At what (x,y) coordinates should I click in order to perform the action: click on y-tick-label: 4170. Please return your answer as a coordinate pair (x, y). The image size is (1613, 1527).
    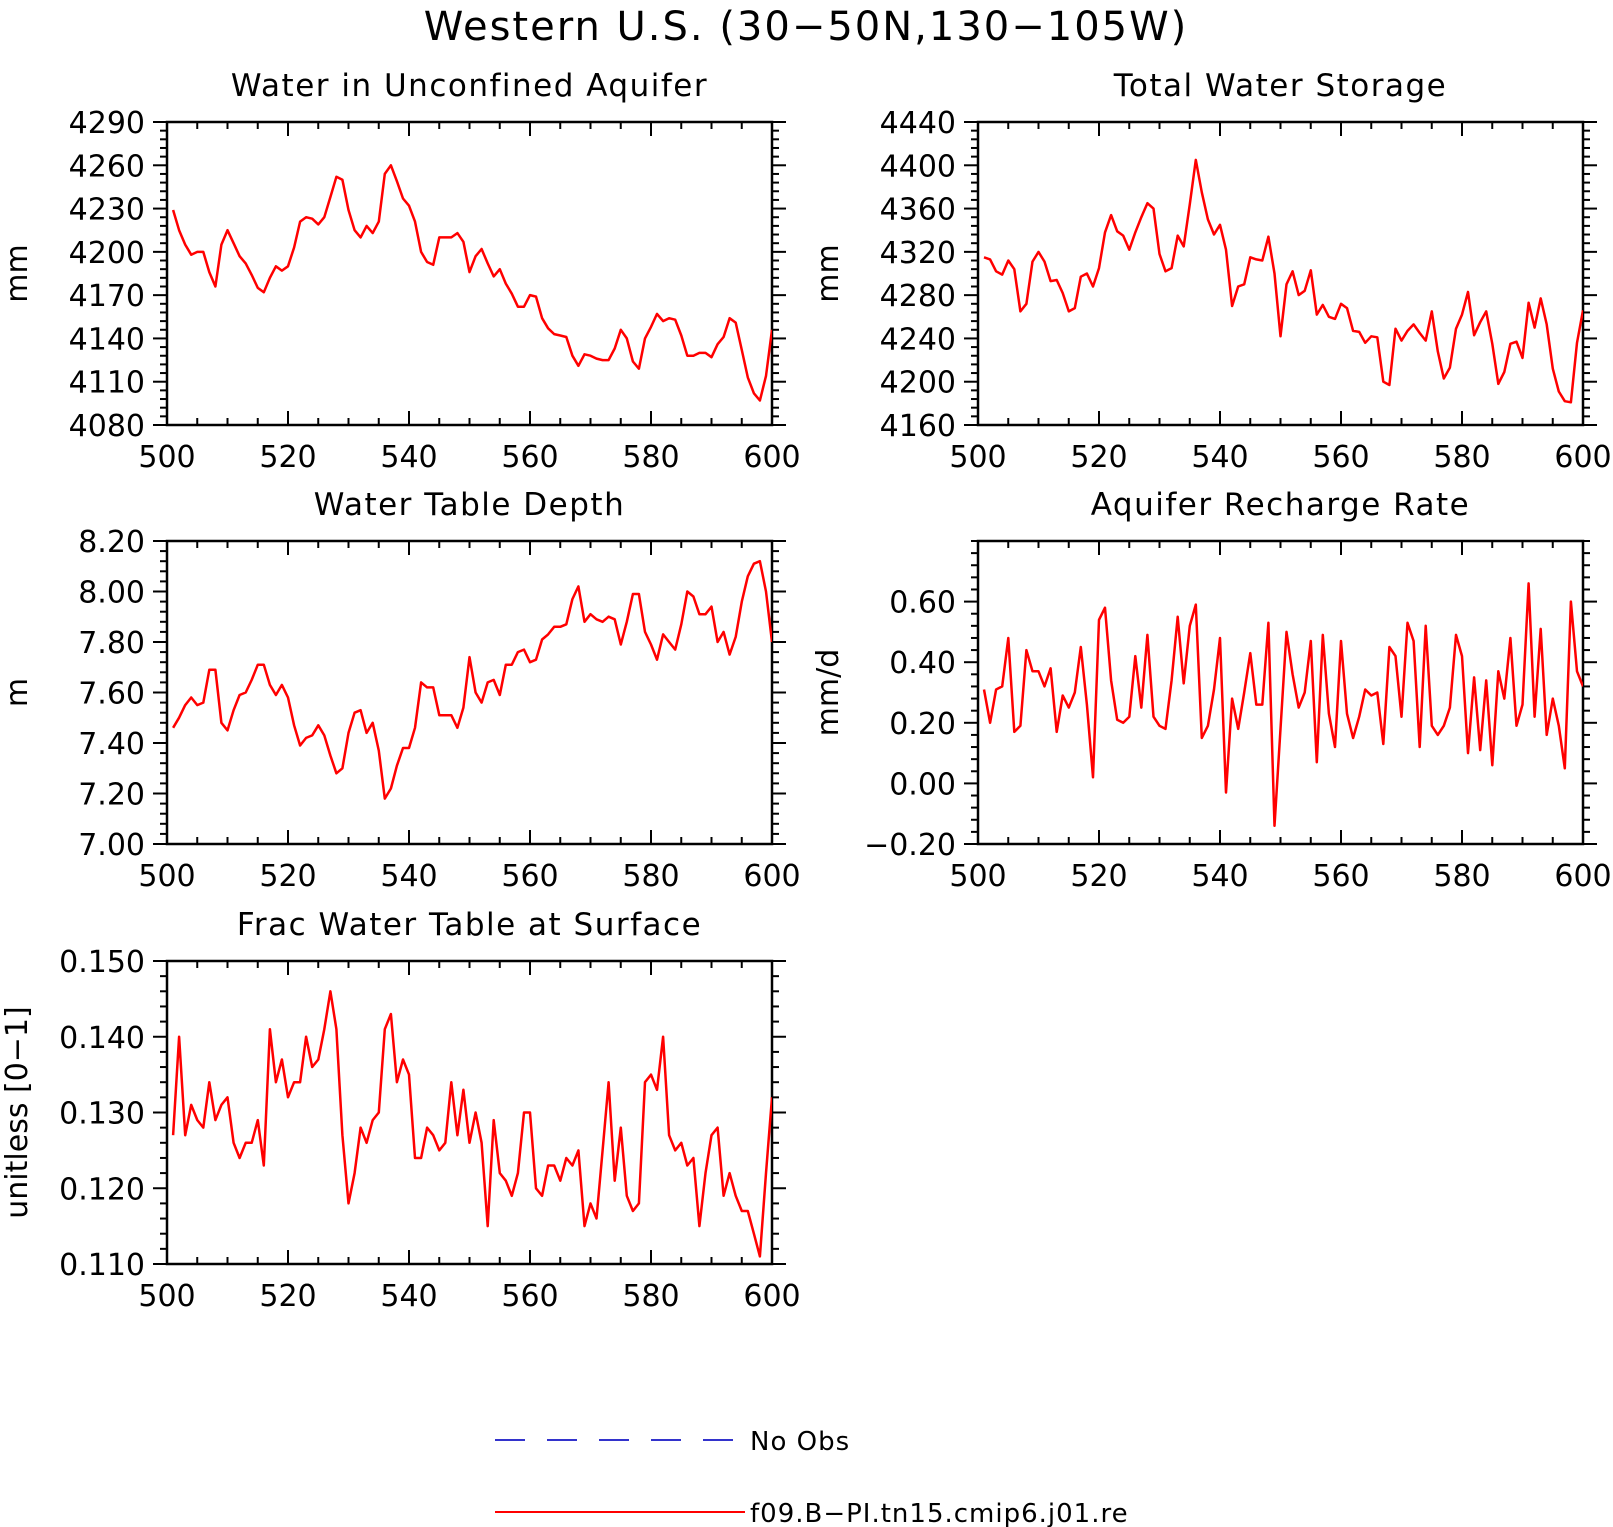
    Looking at the image, I should click on (107, 296).